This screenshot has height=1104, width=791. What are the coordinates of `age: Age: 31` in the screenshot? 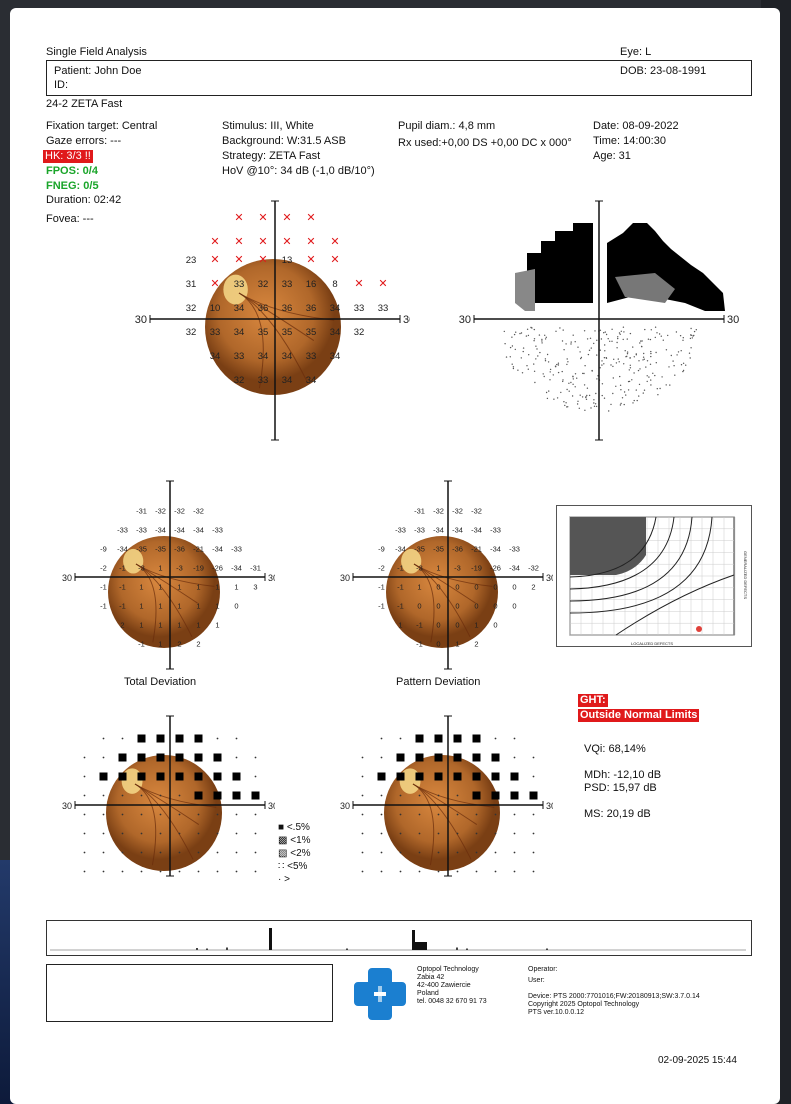 It's located at (612, 156).